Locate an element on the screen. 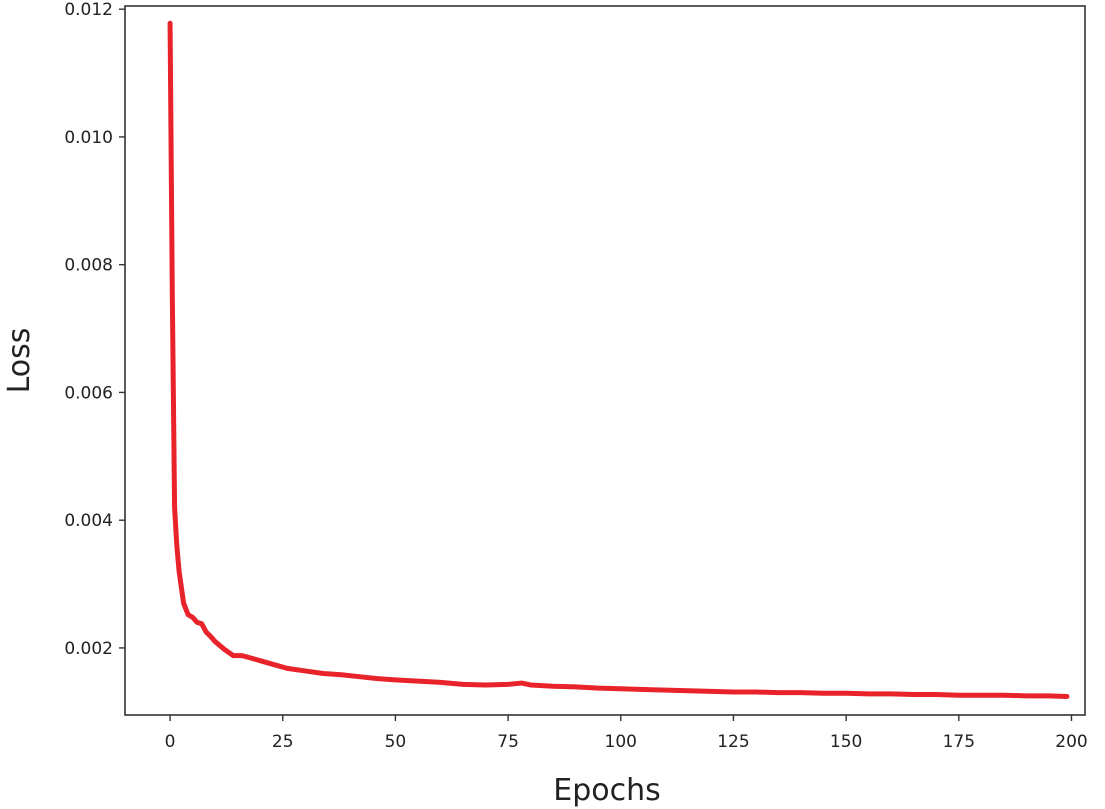  y-tick-label: 0.008 is located at coordinates (88, 266).